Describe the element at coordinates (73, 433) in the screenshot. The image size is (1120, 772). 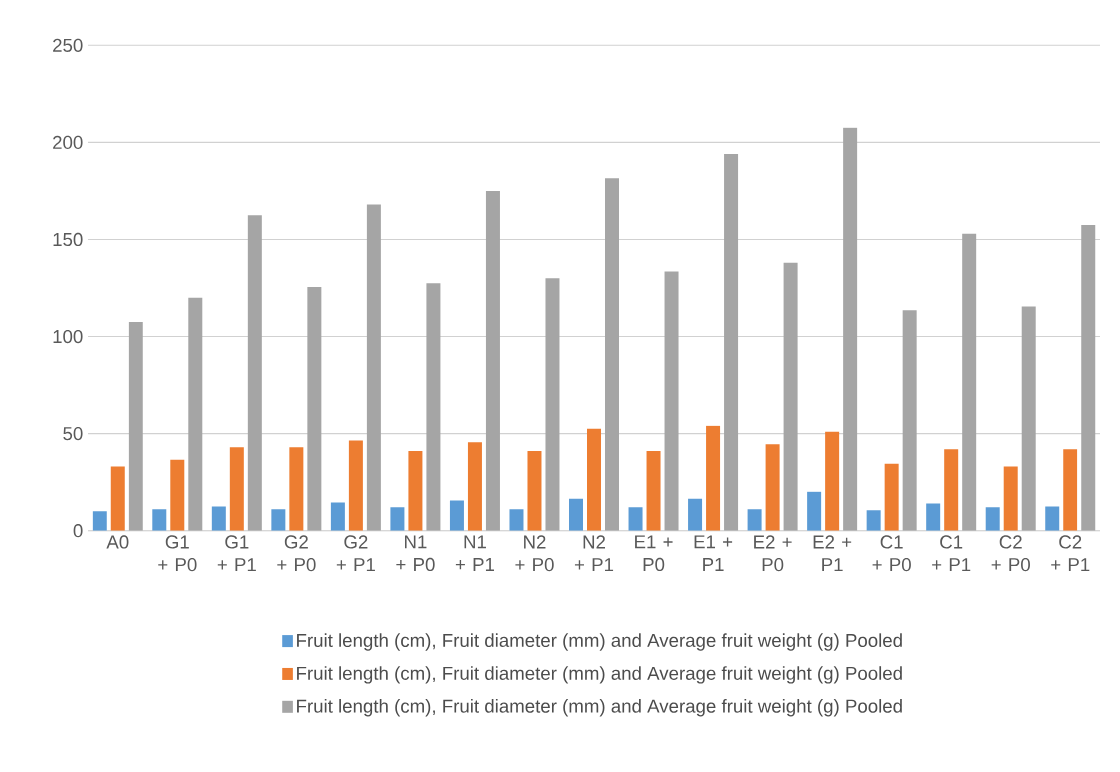
I see `y-tick-label: 50` at that location.